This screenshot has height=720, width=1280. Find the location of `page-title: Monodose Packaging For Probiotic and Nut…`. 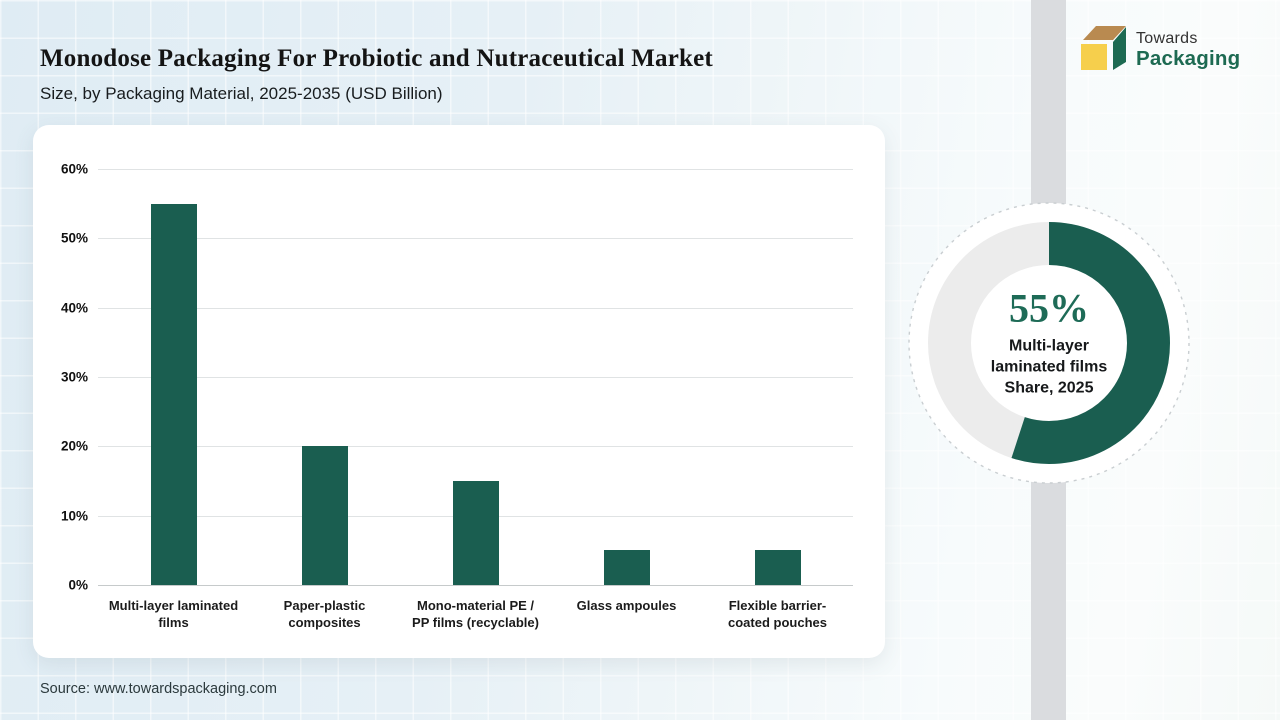

page-title: Monodose Packaging For Probiotic and Nut… is located at coordinates (376, 58).